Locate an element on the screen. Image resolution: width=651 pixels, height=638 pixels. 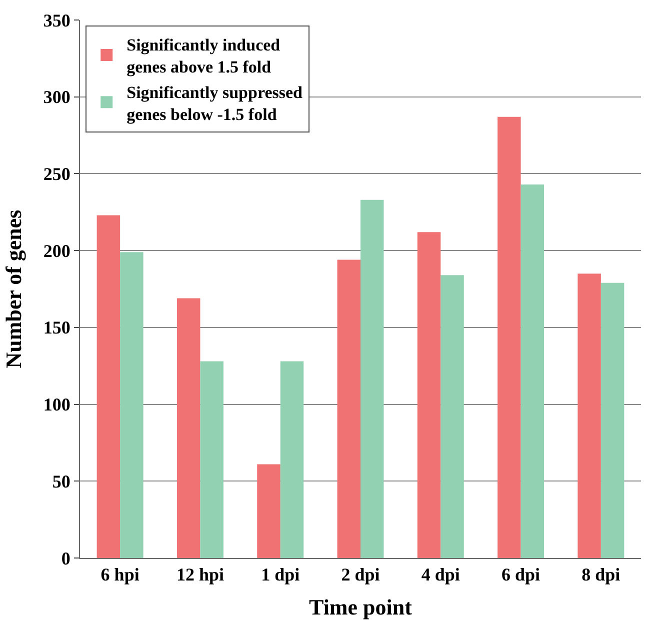
y-tick-label: 350 is located at coordinates (56, 20).